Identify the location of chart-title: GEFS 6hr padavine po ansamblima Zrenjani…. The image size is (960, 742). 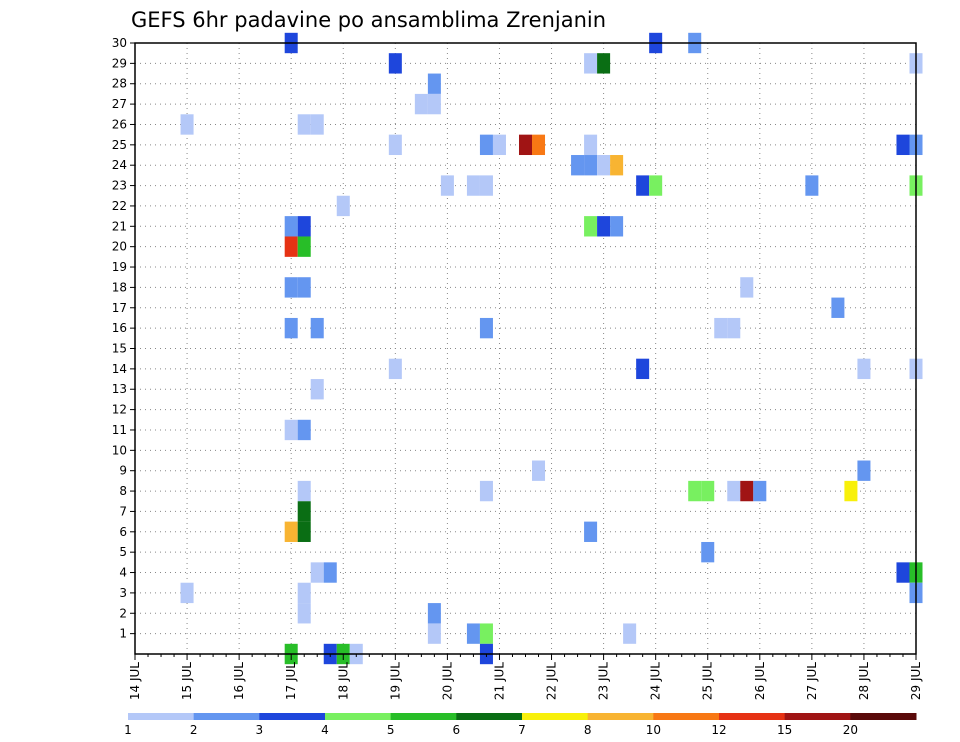
(368, 20).